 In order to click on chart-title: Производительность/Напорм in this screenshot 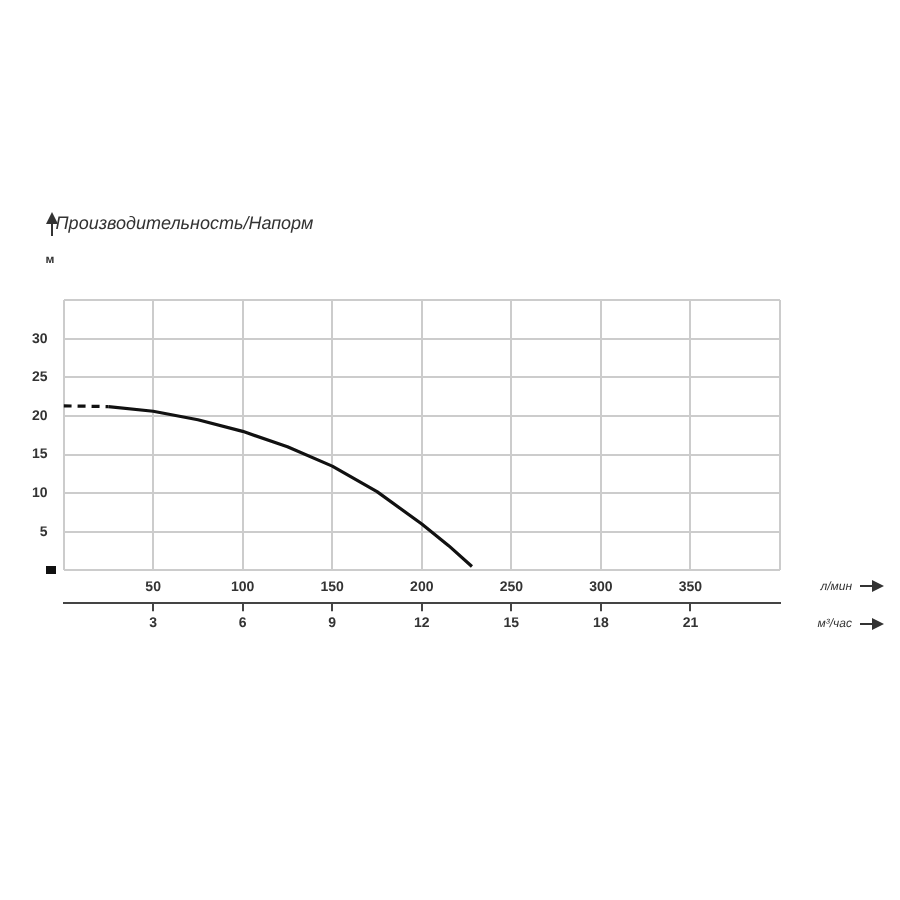, I will do `click(184, 223)`.